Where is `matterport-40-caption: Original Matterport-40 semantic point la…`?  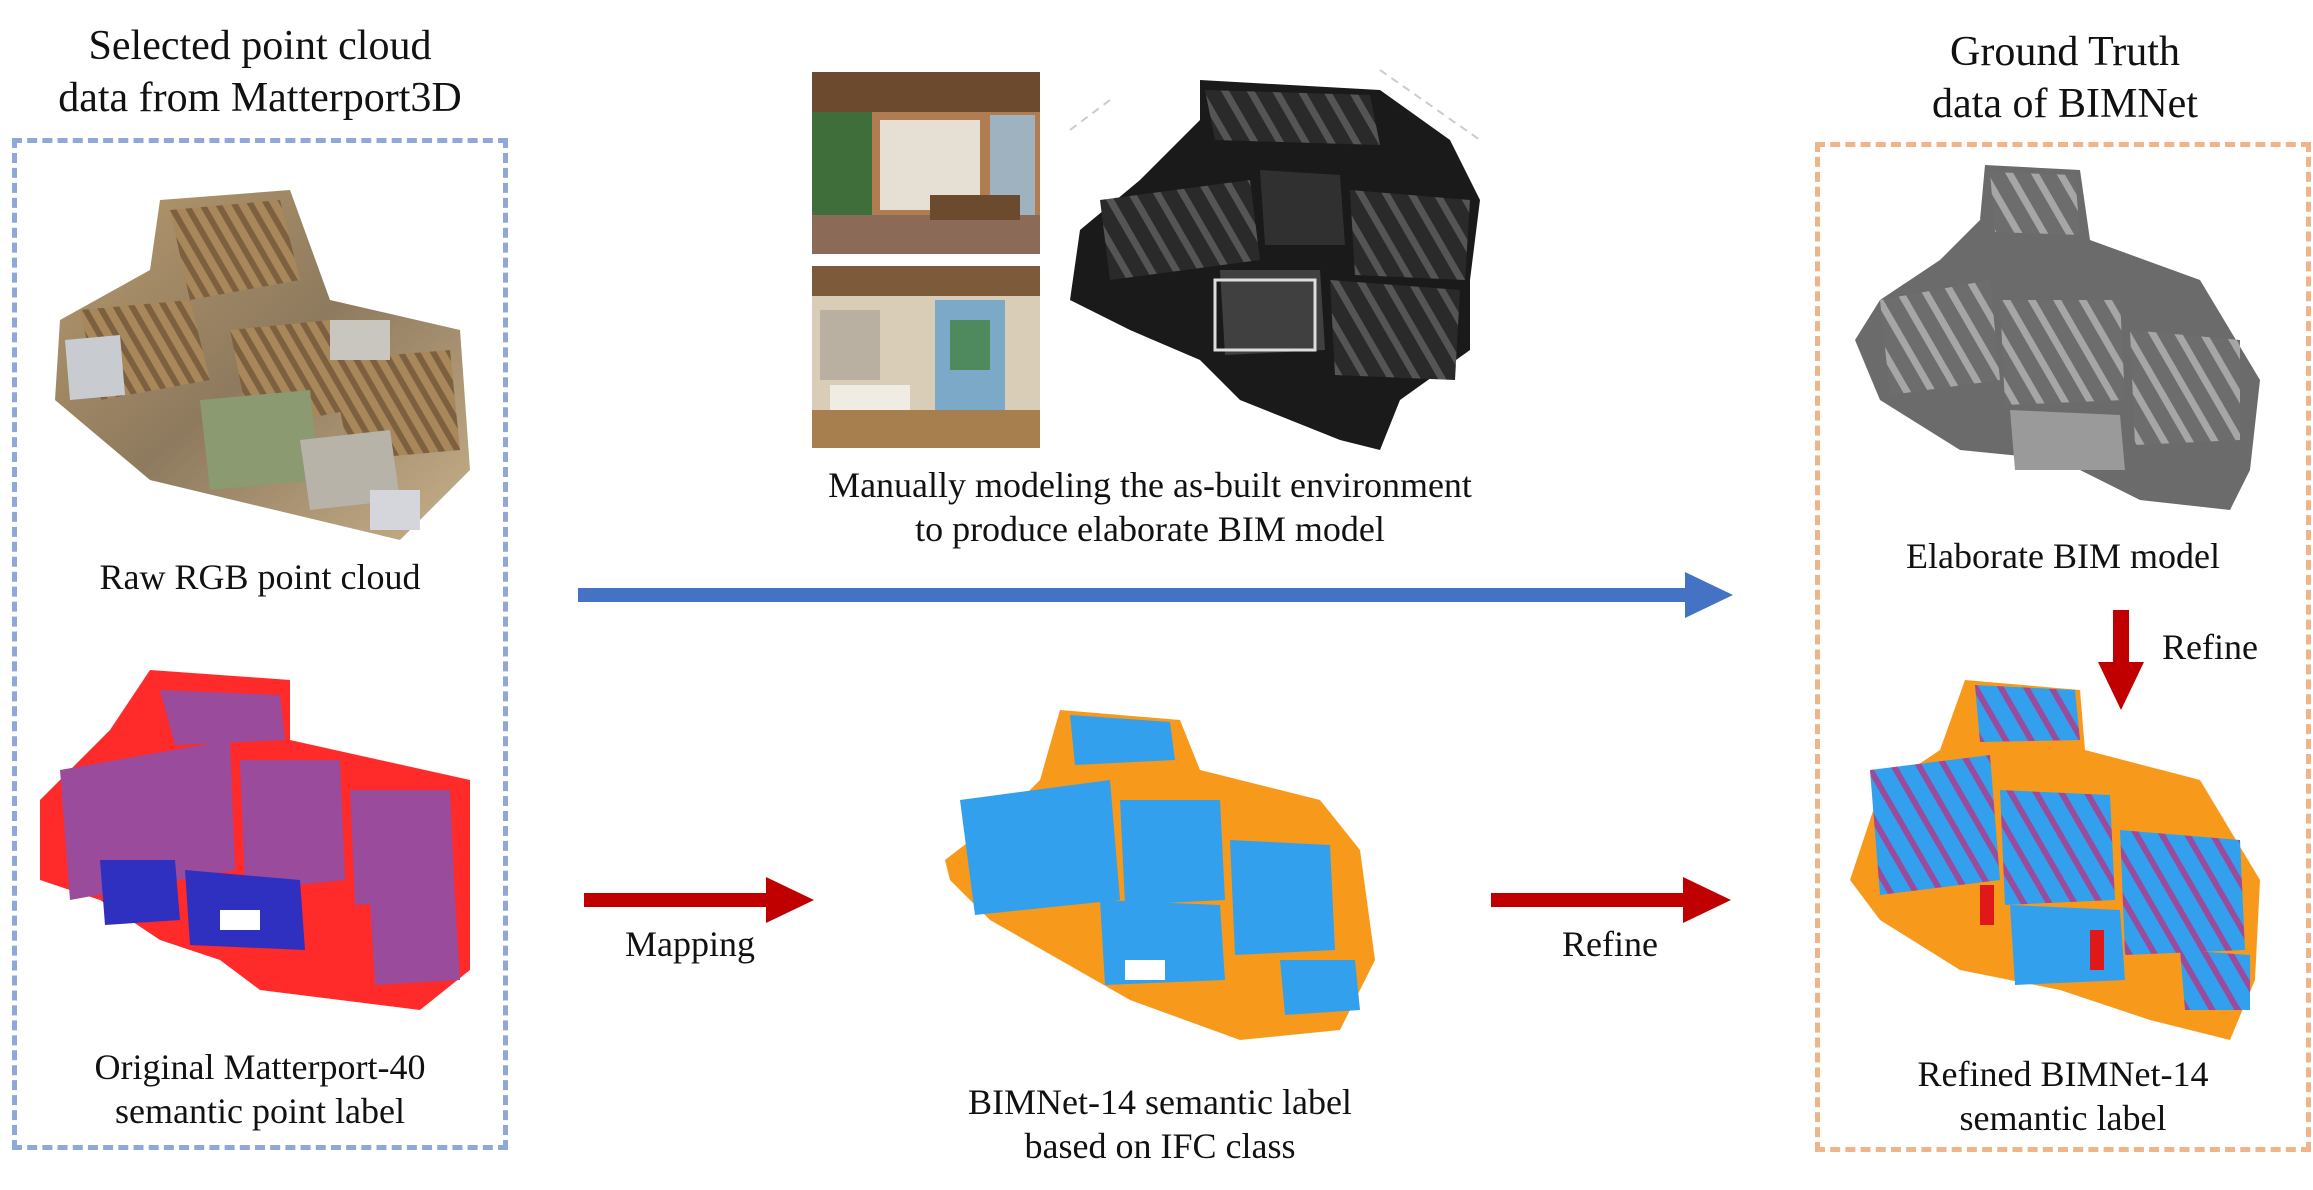
matterport-40-caption: Original Matterport-40 semantic point la… is located at coordinates (260, 1089).